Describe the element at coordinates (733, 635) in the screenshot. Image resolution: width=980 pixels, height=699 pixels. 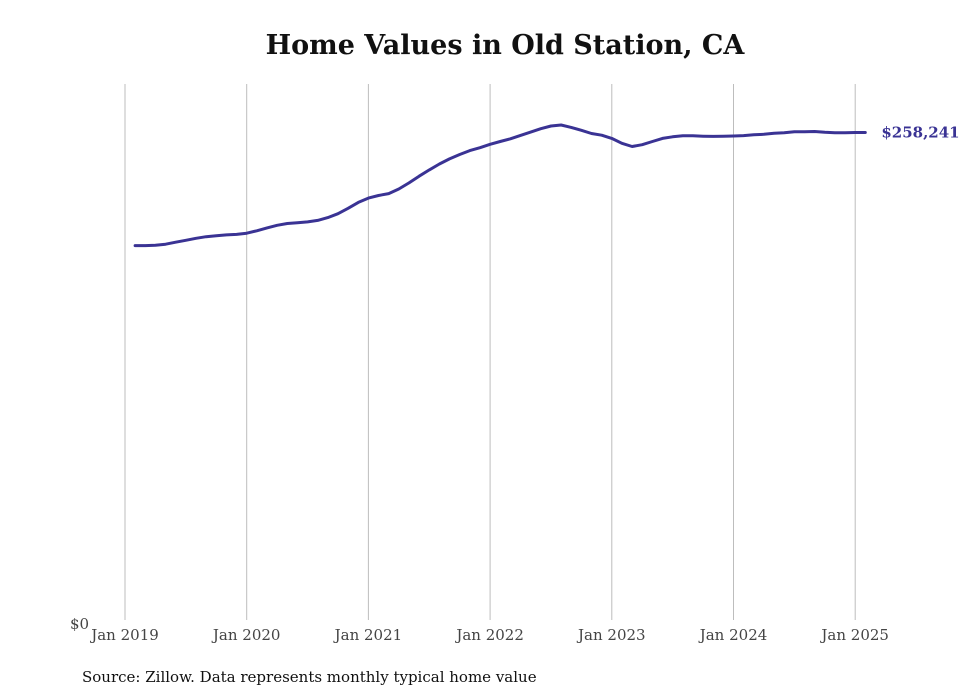
I see `x-tick-label: Jan 2024` at that location.